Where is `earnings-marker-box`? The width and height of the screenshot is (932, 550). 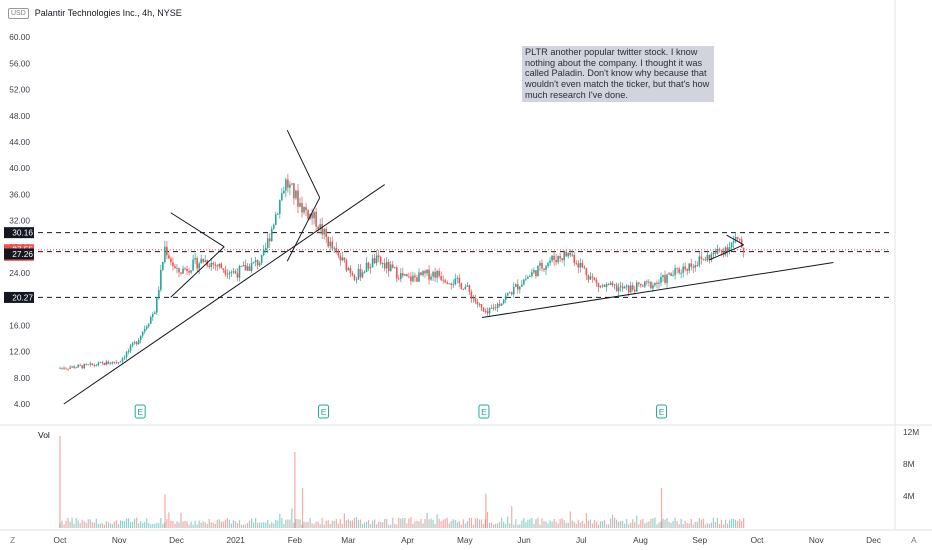
earnings-marker-box is located at coordinates (484, 411).